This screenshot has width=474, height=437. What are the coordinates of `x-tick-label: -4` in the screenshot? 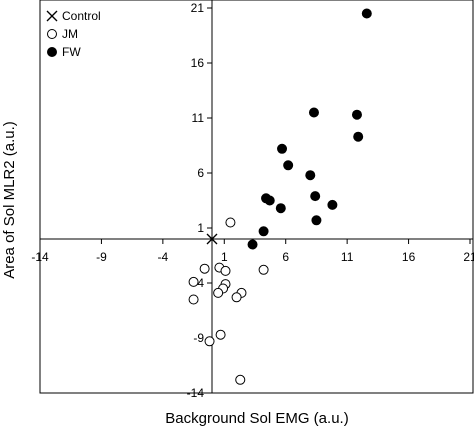 It's located at (163, 257).